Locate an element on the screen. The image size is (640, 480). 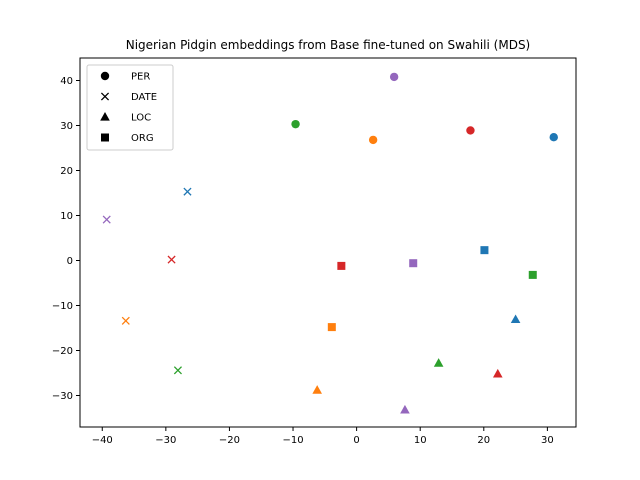
legend-marker-circle is located at coordinates (105, 76).